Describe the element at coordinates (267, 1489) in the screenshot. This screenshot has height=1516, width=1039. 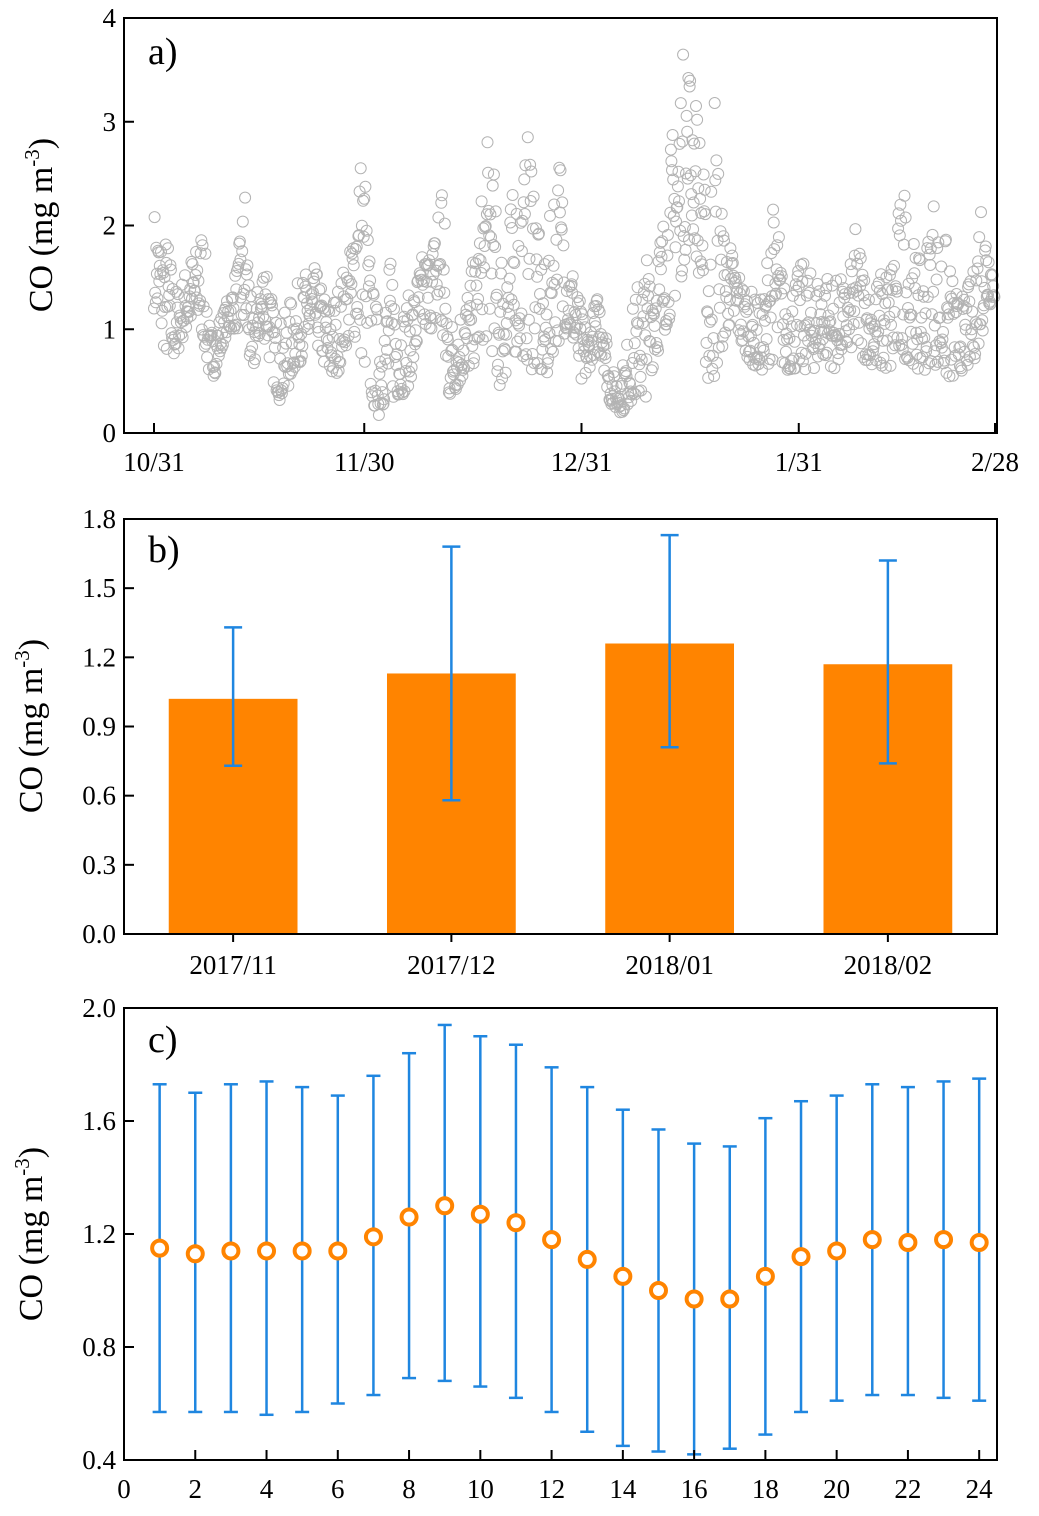
I see `panel-c-x-tick-label: 4` at that location.